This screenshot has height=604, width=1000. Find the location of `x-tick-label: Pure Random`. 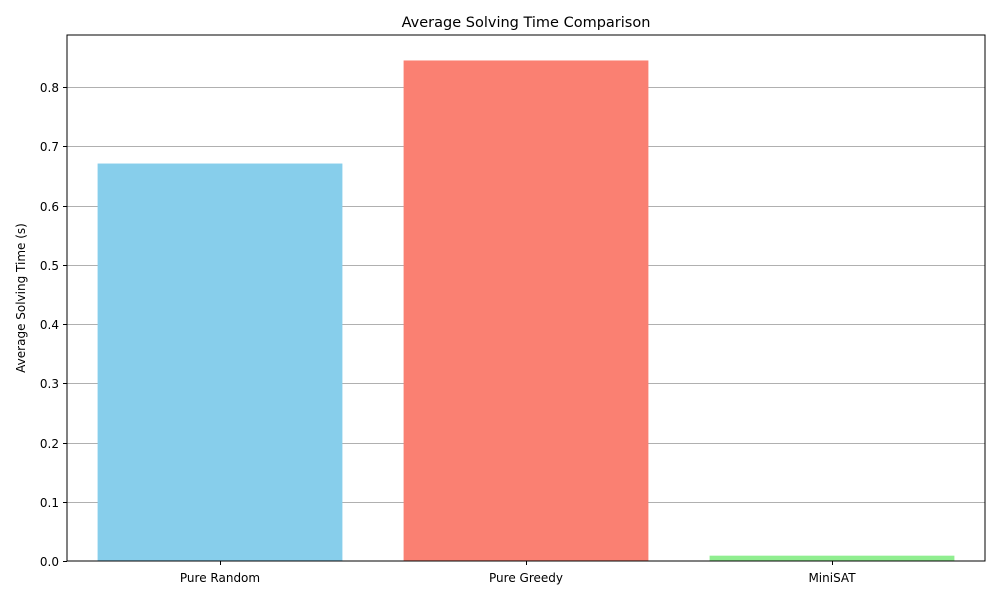

x-tick-label: Pure Random is located at coordinates (220, 578).